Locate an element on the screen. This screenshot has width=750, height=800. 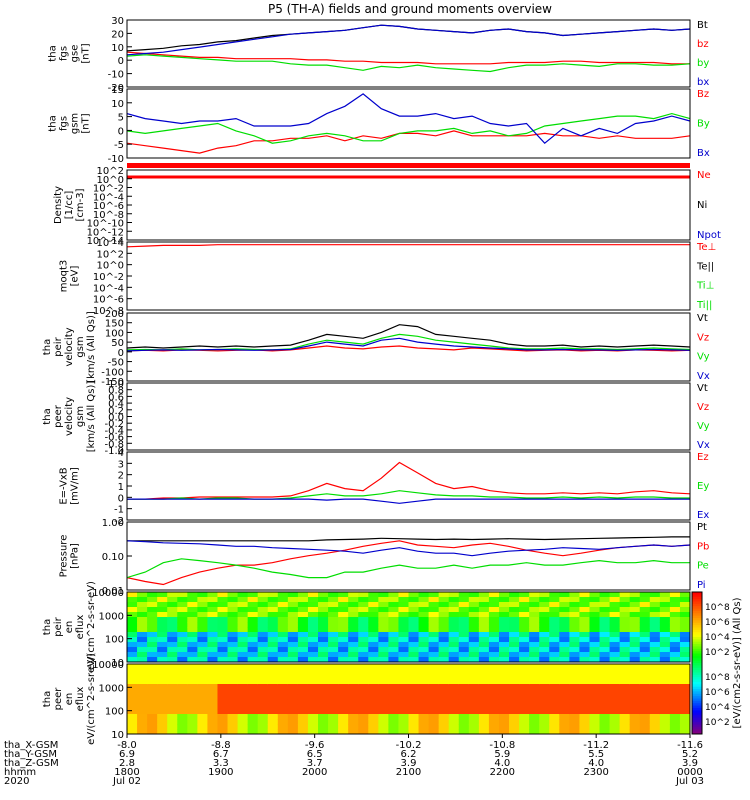
y-tick-label: 10^2 is located at coordinates (110, 171).